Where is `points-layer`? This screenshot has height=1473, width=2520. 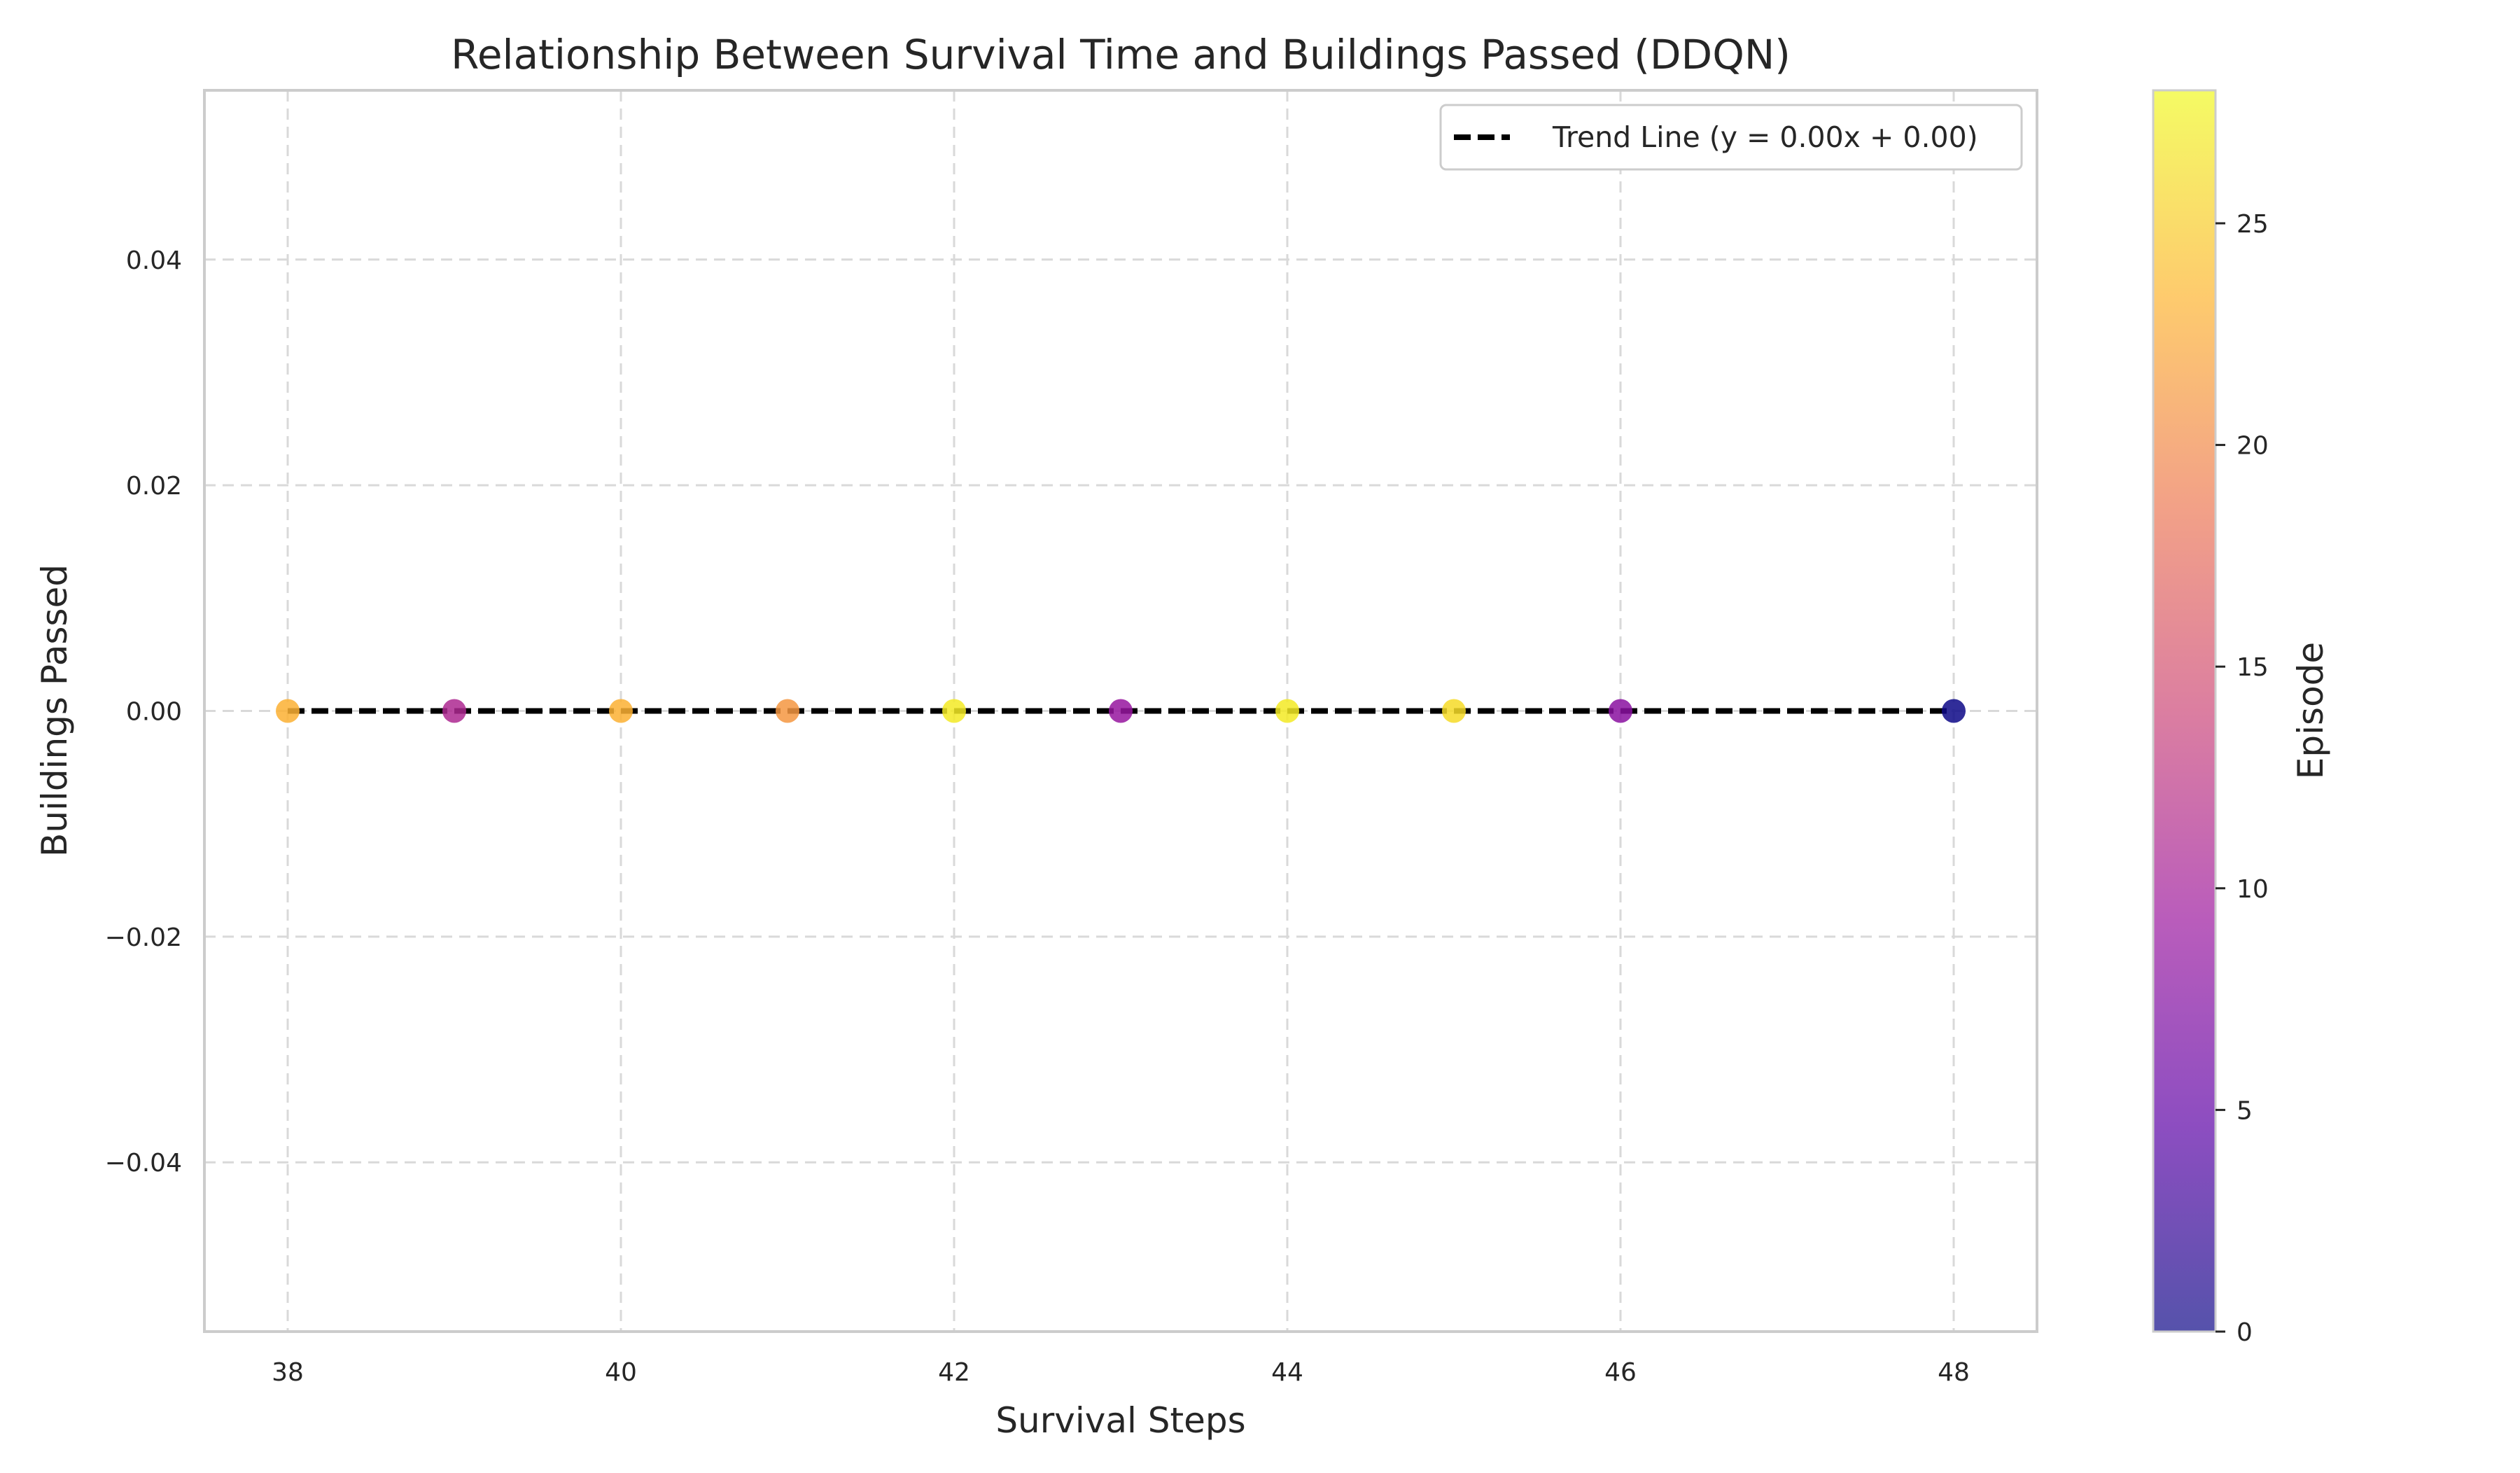 points-layer is located at coordinates (1121, 711).